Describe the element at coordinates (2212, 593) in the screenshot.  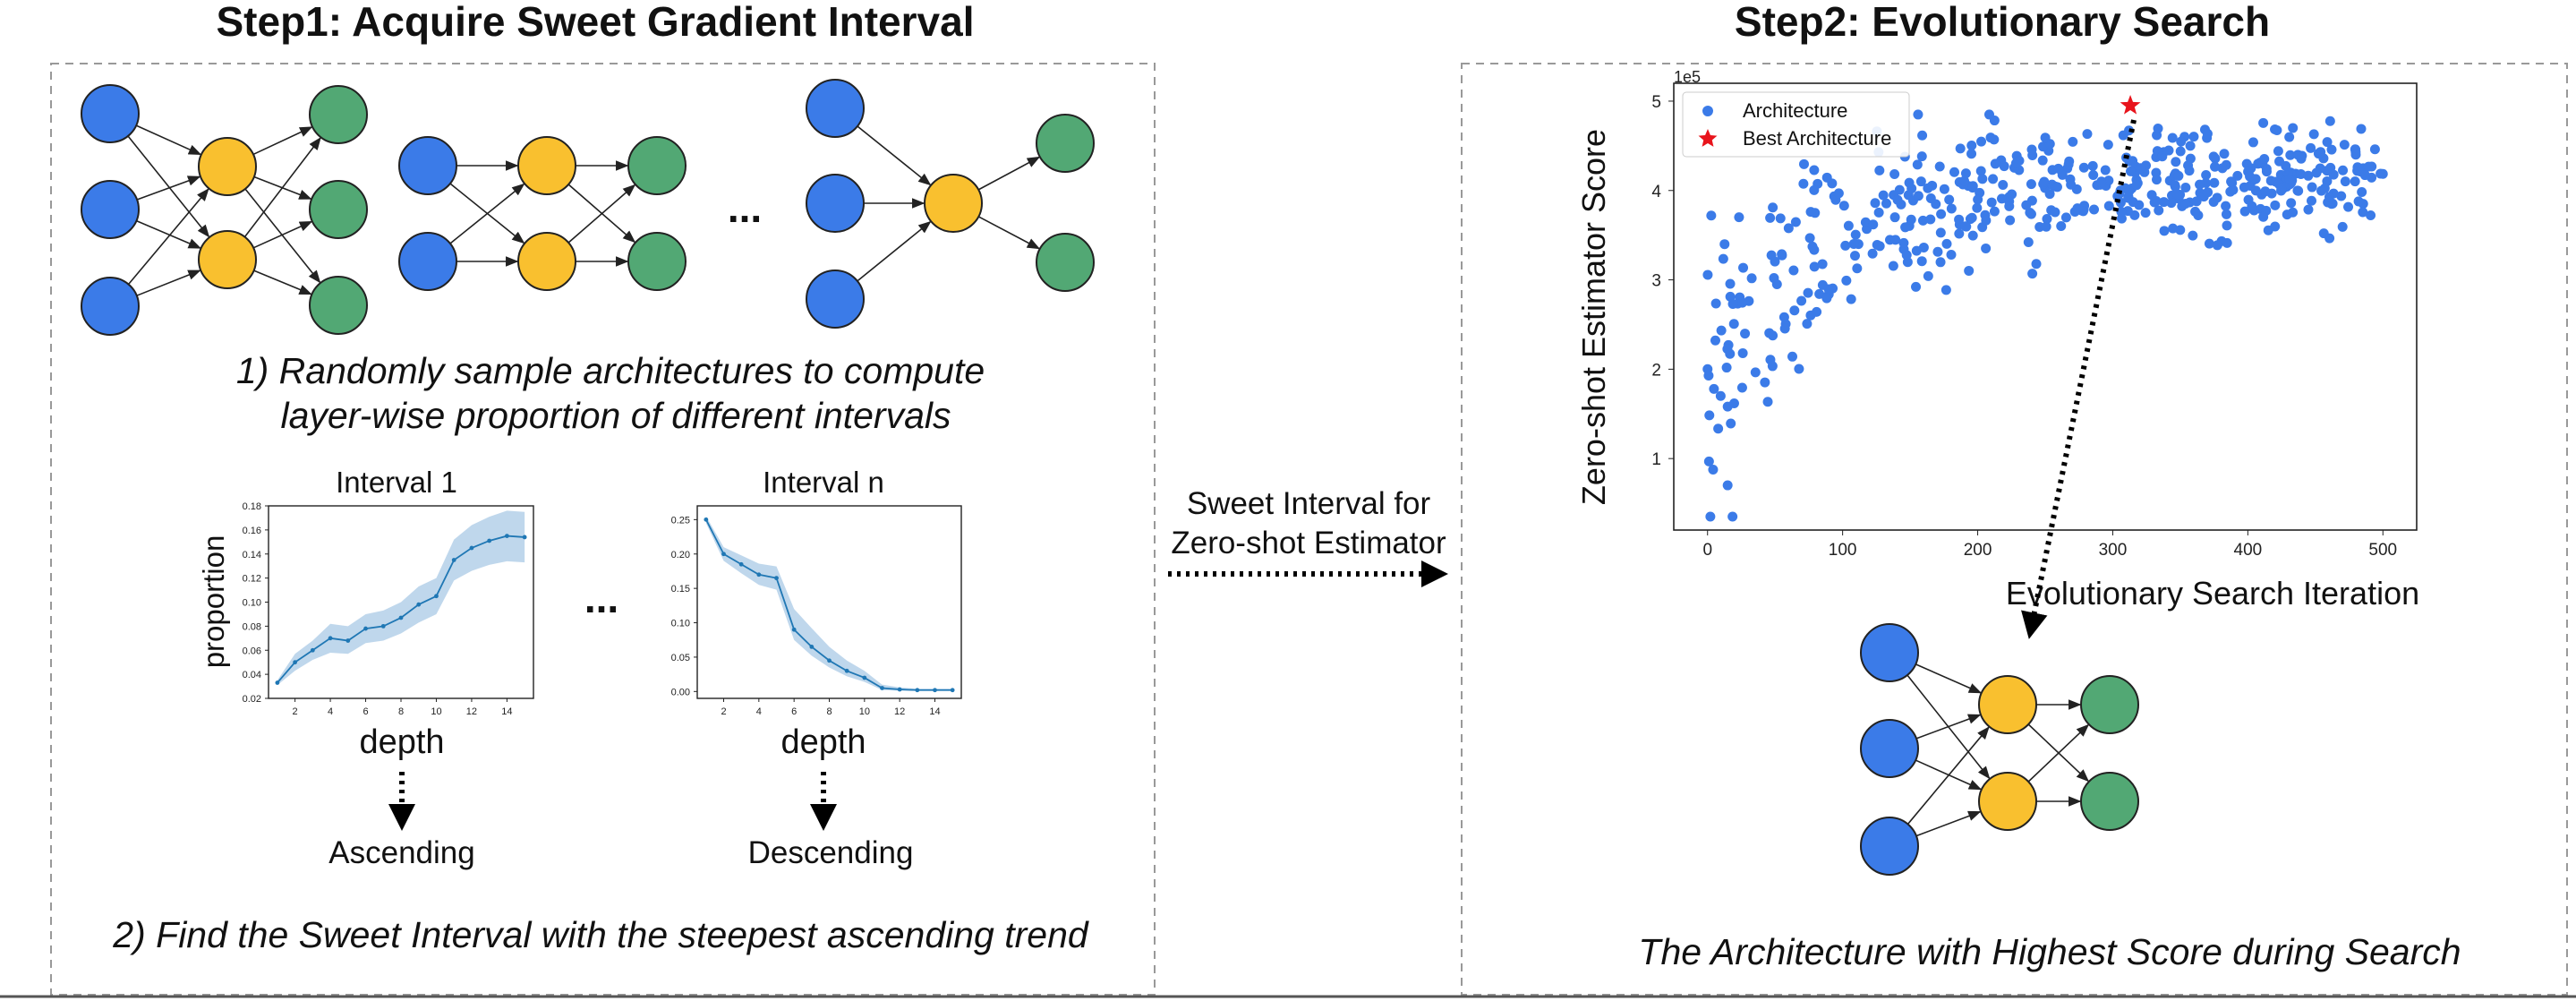
I see `scatter-xlabel: Evolutionary Search Iteration` at that location.